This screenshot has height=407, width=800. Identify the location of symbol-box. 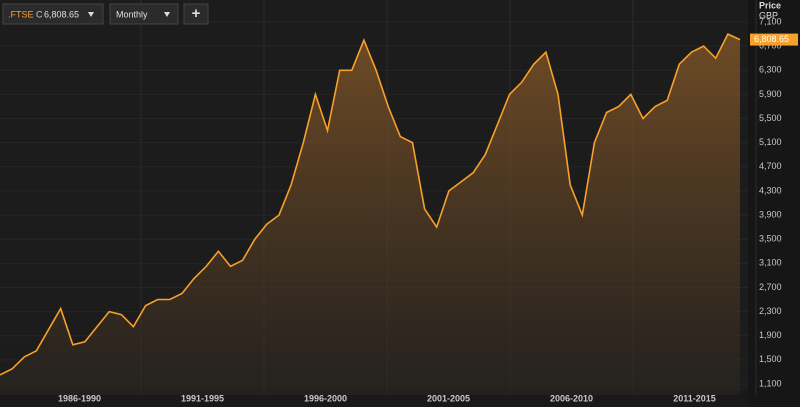
(53, 14).